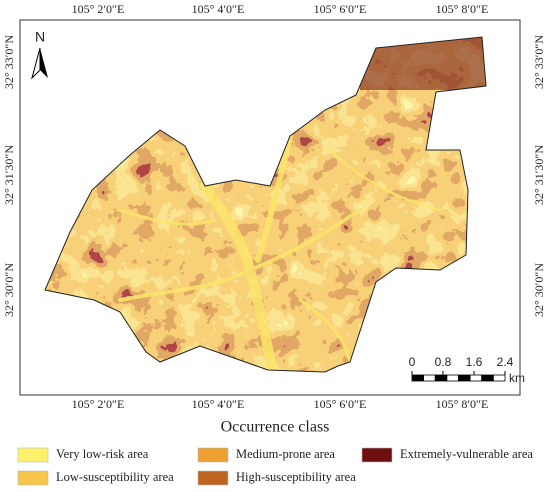 The height and width of the screenshot is (492, 550). What do you see at coordinates (466, 454) in the screenshot?
I see `legend-label: Extremely-vulnerable area` at bounding box center [466, 454].